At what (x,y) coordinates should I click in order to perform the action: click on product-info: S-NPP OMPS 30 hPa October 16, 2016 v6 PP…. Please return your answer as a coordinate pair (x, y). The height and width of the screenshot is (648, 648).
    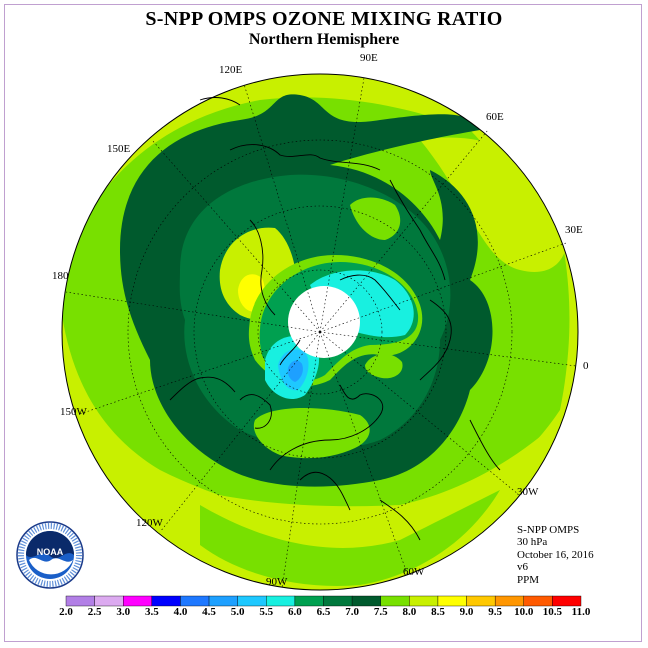
    Looking at the image, I should click on (555, 555).